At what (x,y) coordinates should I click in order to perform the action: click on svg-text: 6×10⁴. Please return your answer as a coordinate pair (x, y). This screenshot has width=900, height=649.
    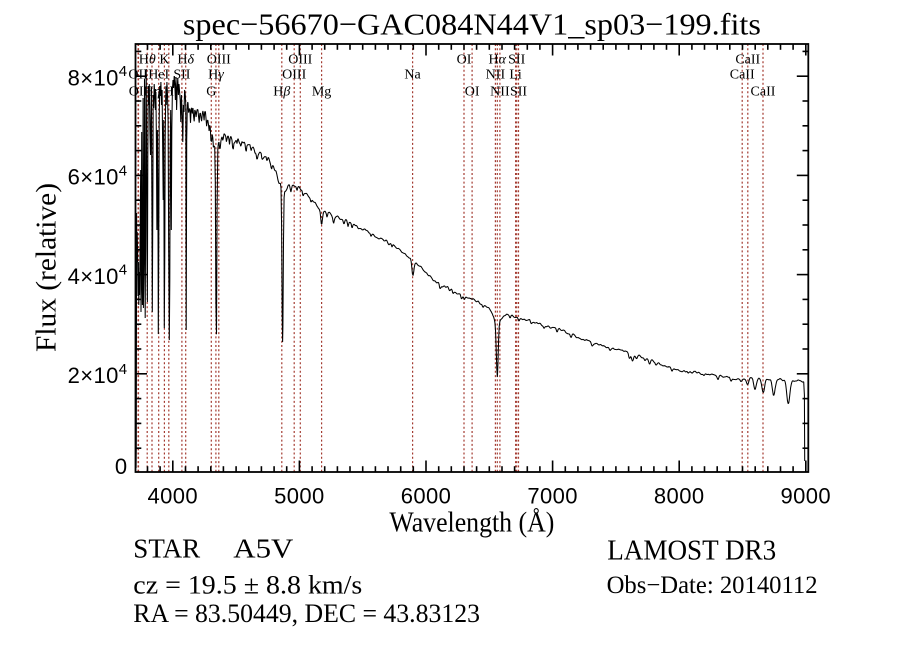
    Looking at the image, I should click on (98, 175).